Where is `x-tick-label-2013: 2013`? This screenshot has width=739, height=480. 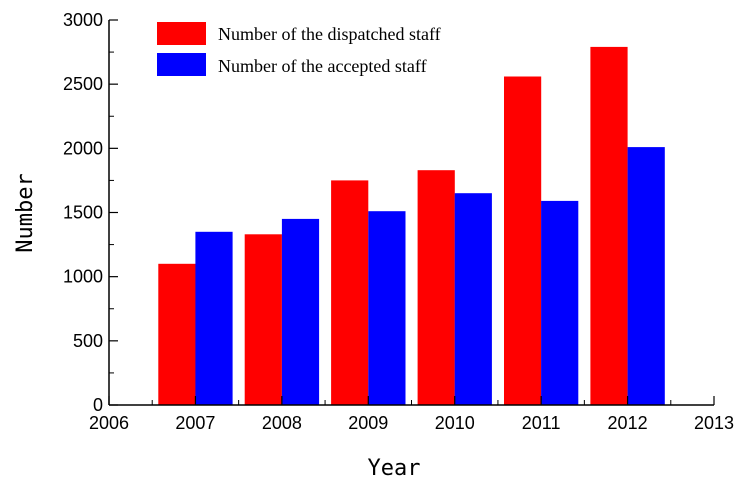 x-tick-label-2013: 2013 is located at coordinates (714, 423).